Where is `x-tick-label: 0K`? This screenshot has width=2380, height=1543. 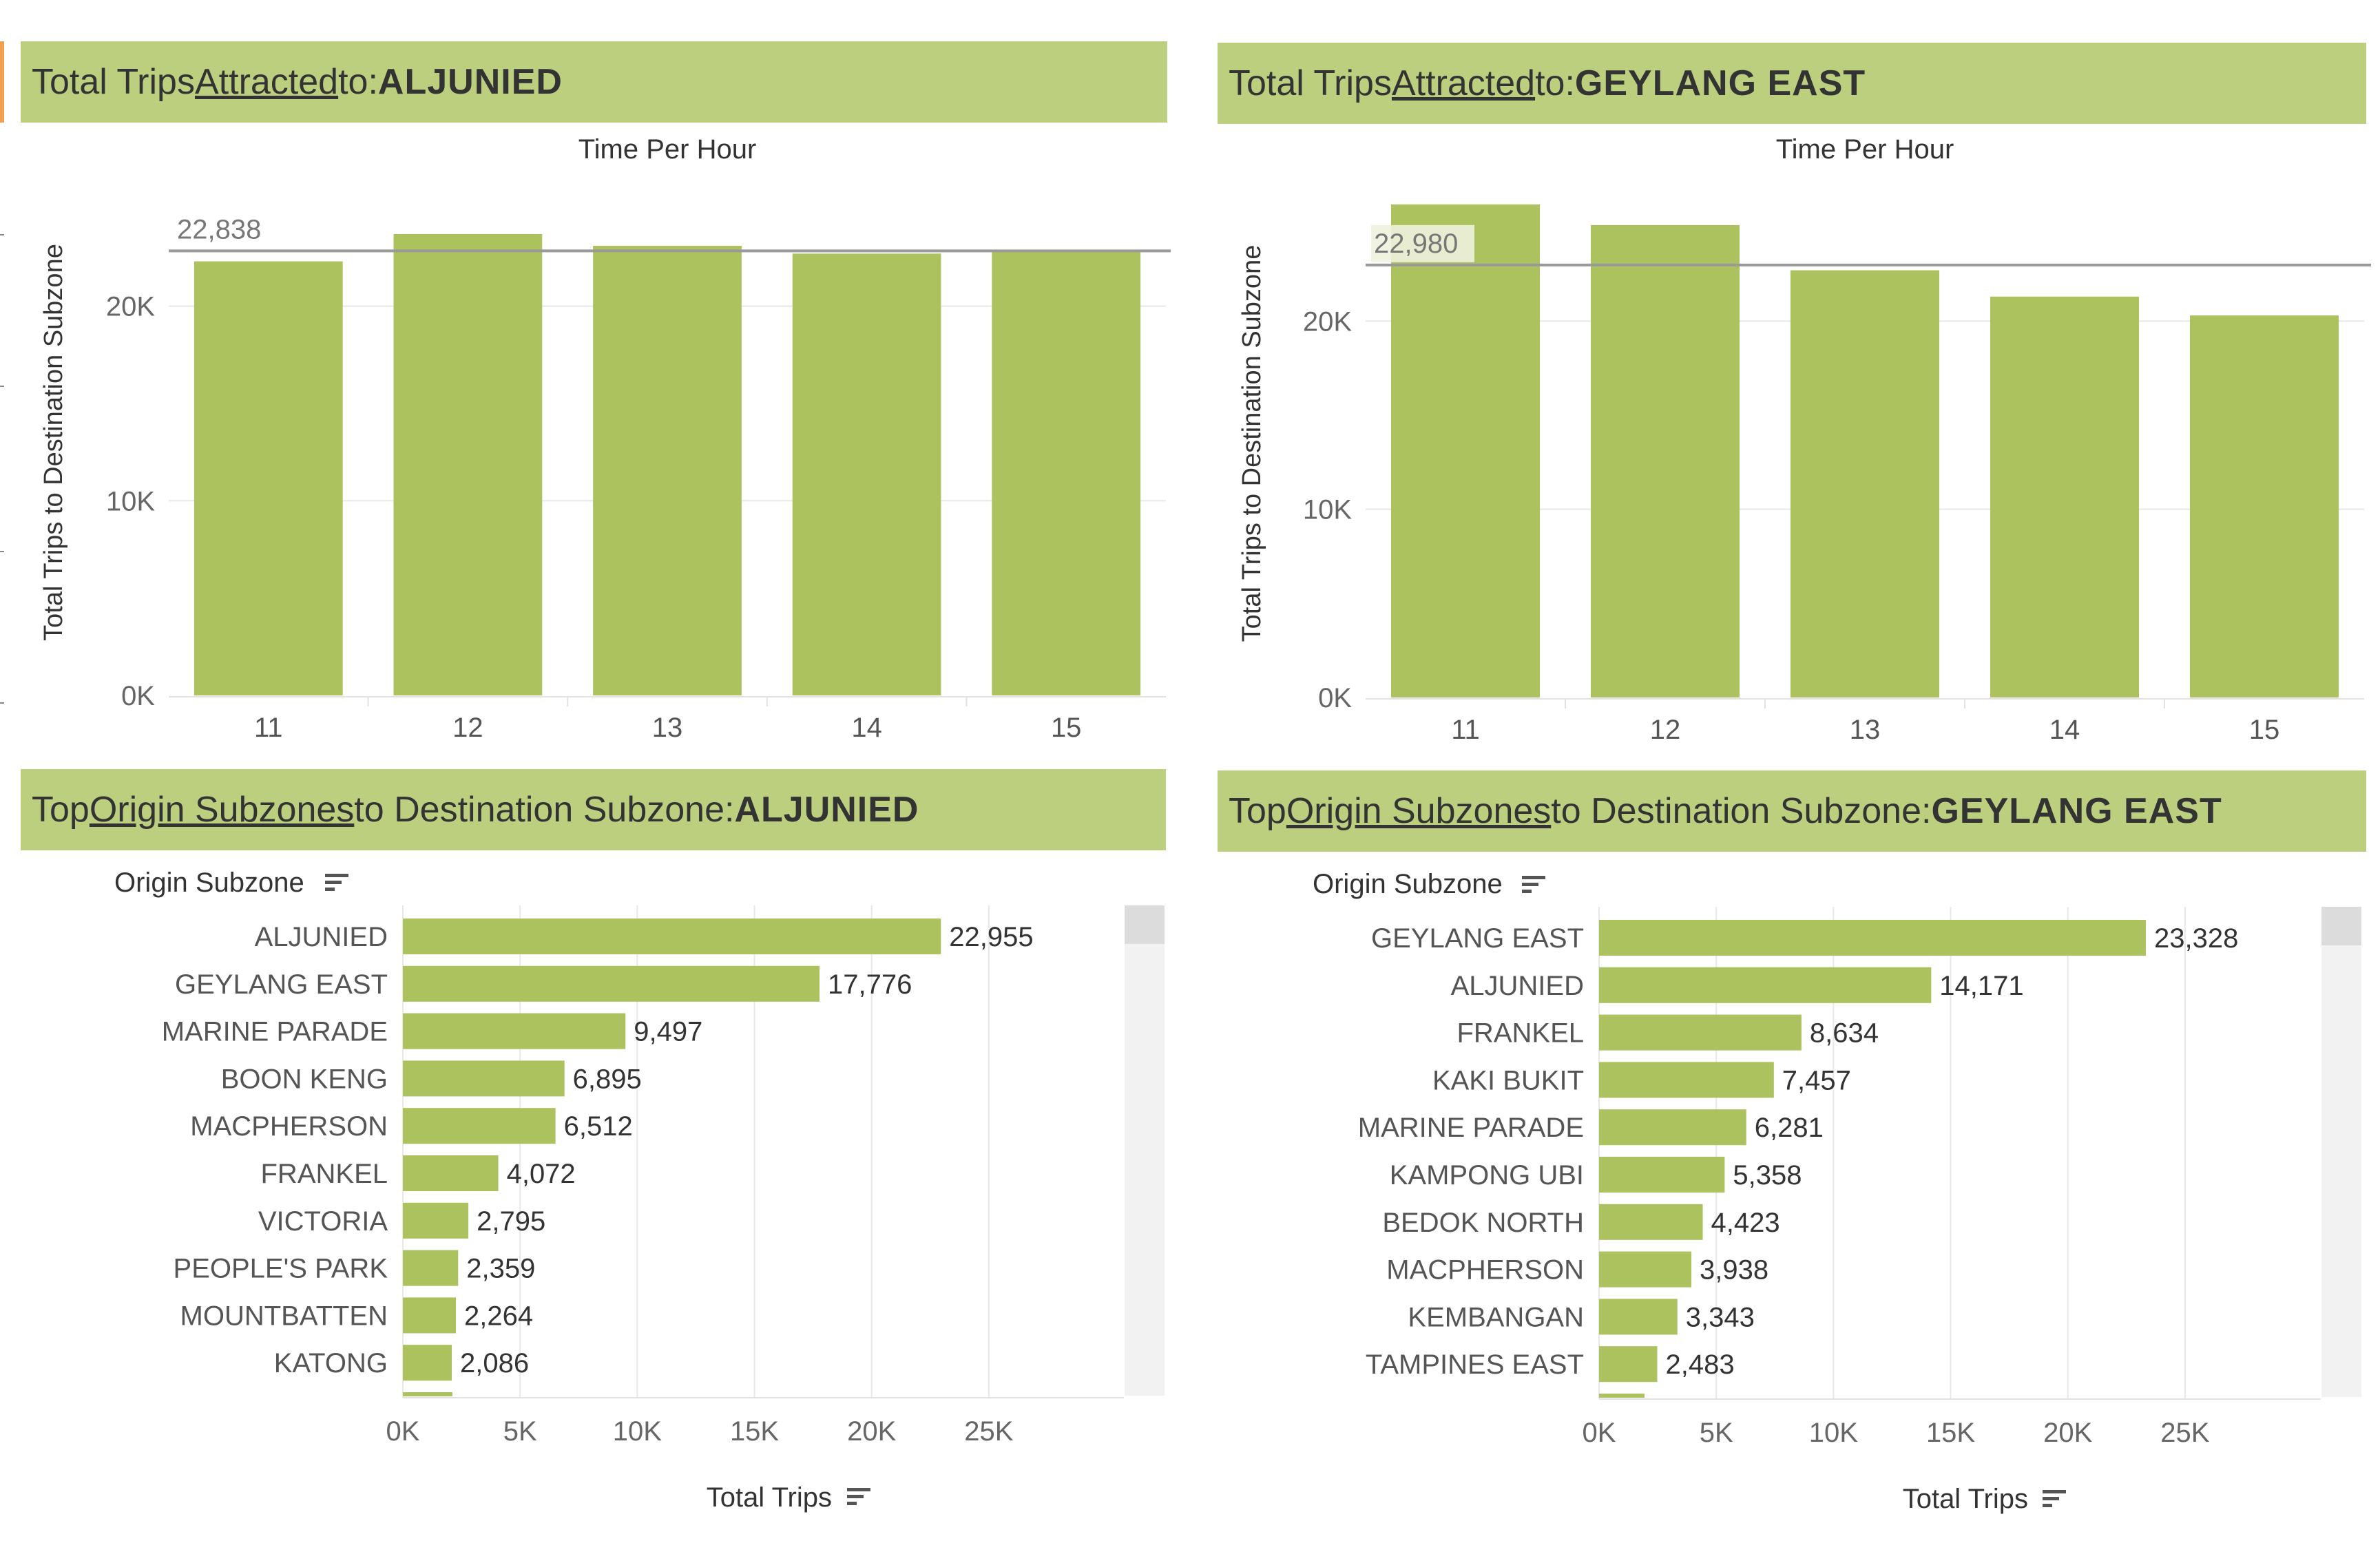
x-tick-label: 0K is located at coordinates (403, 1431).